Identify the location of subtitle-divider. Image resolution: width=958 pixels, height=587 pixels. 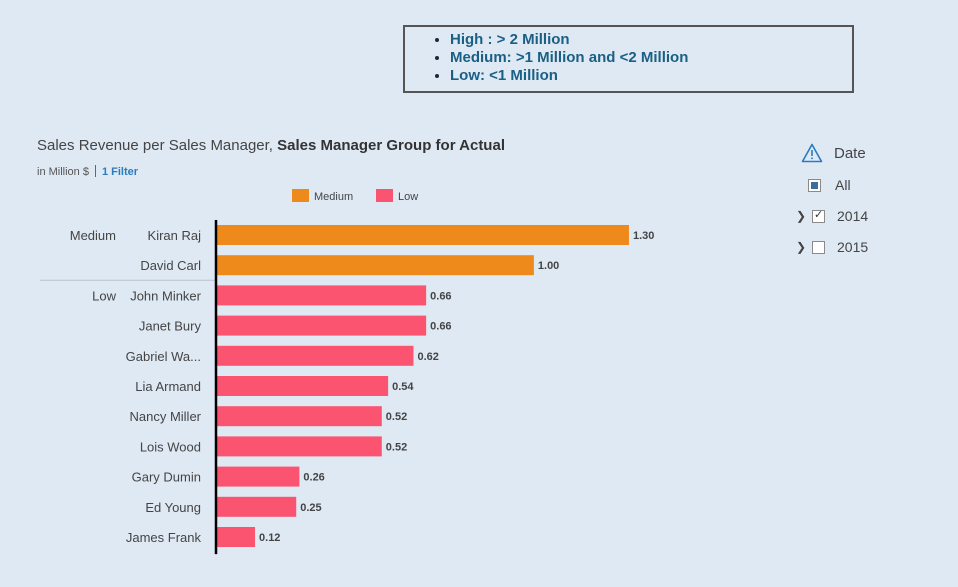
(95, 171).